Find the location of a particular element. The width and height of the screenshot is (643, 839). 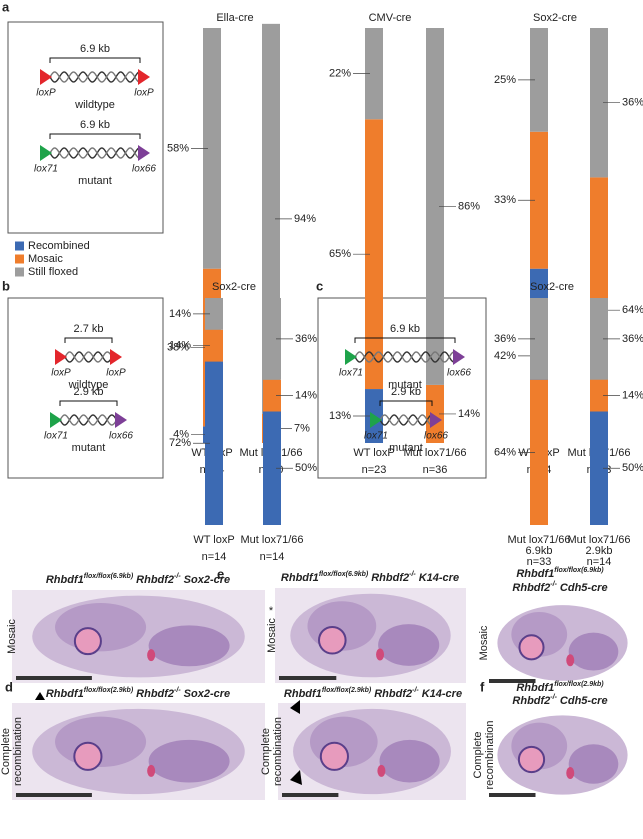

site-right is located at coordinates (144, 77).